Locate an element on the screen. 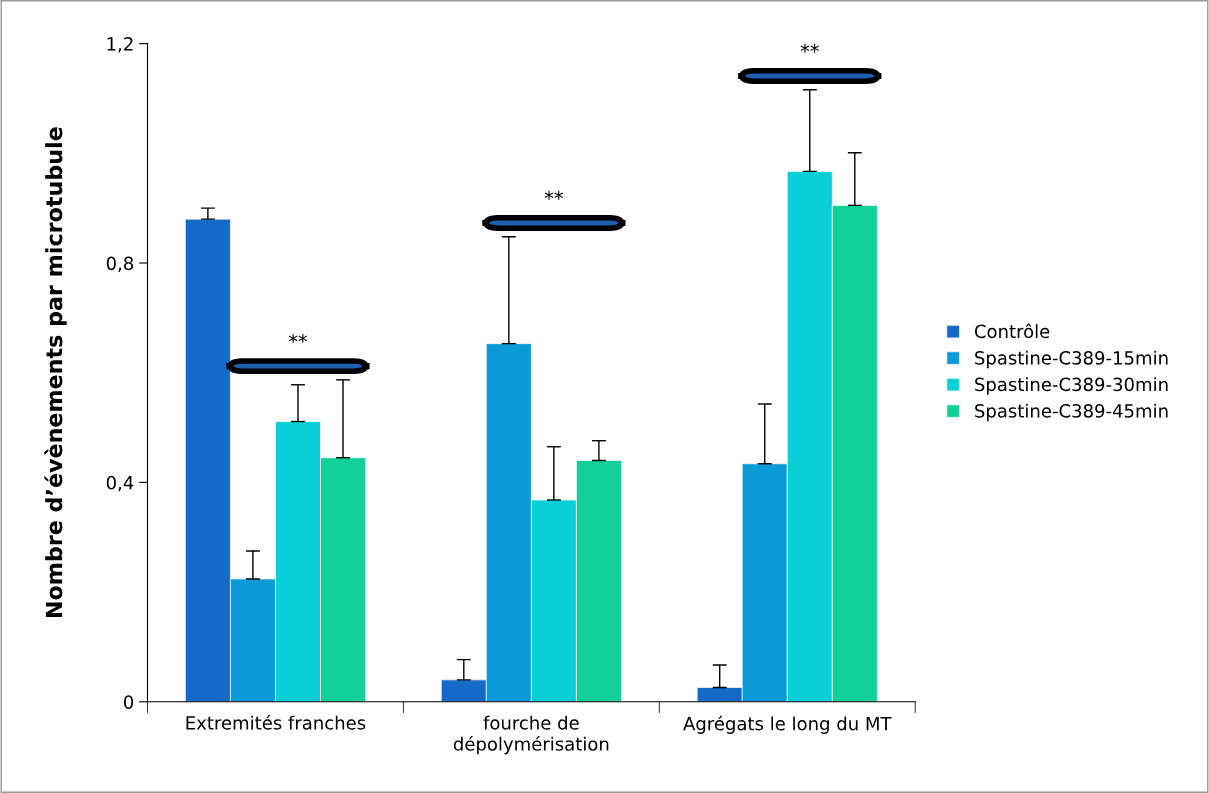 The width and height of the screenshot is (1209, 793). legend-label: Contrôle is located at coordinates (1012, 331).